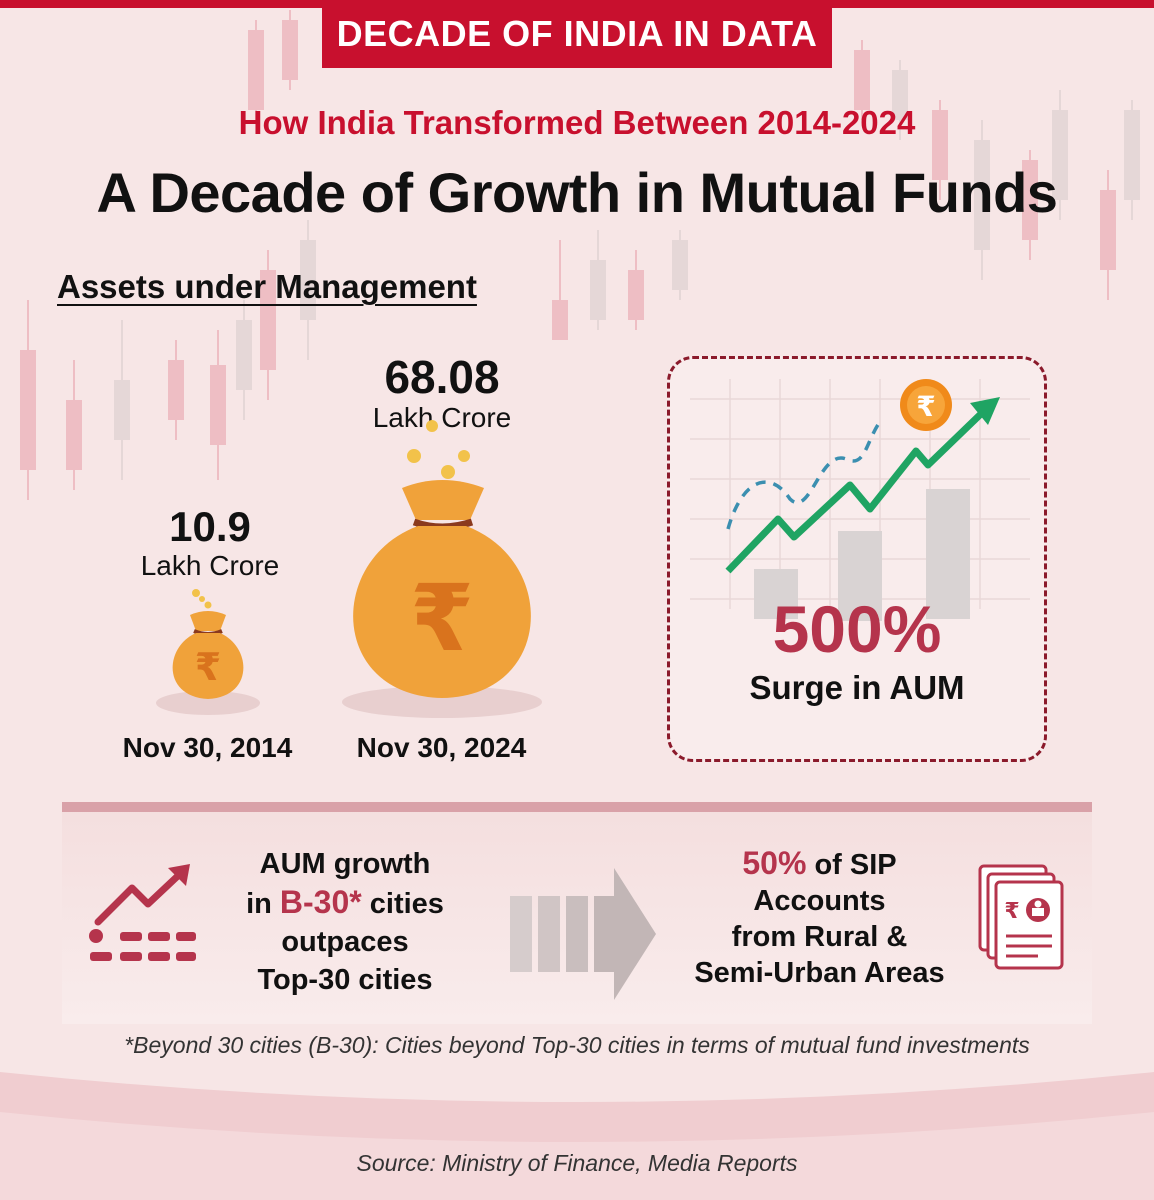  Describe the element at coordinates (577, 192) in the screenshot. I see `page-title: A Decade of Growth in Mutual Funds` at that location.